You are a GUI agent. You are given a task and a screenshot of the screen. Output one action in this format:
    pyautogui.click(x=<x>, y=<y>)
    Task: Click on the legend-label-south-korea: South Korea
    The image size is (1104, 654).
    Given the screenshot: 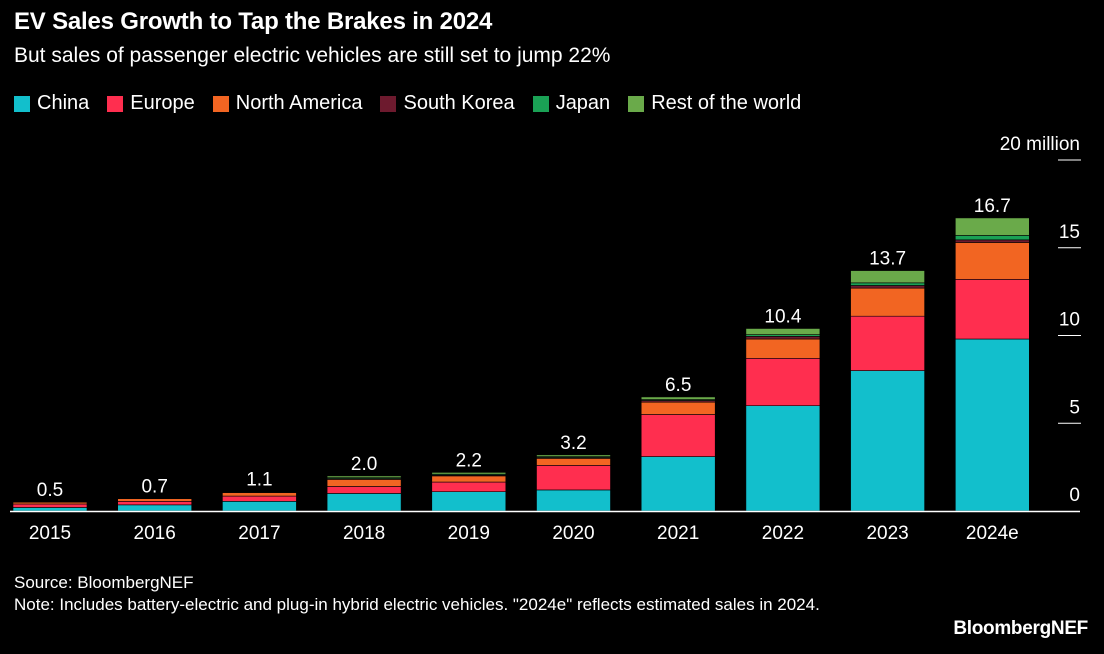 What is the action you would take?
    pyautogui.click(x=459, y=103)
    